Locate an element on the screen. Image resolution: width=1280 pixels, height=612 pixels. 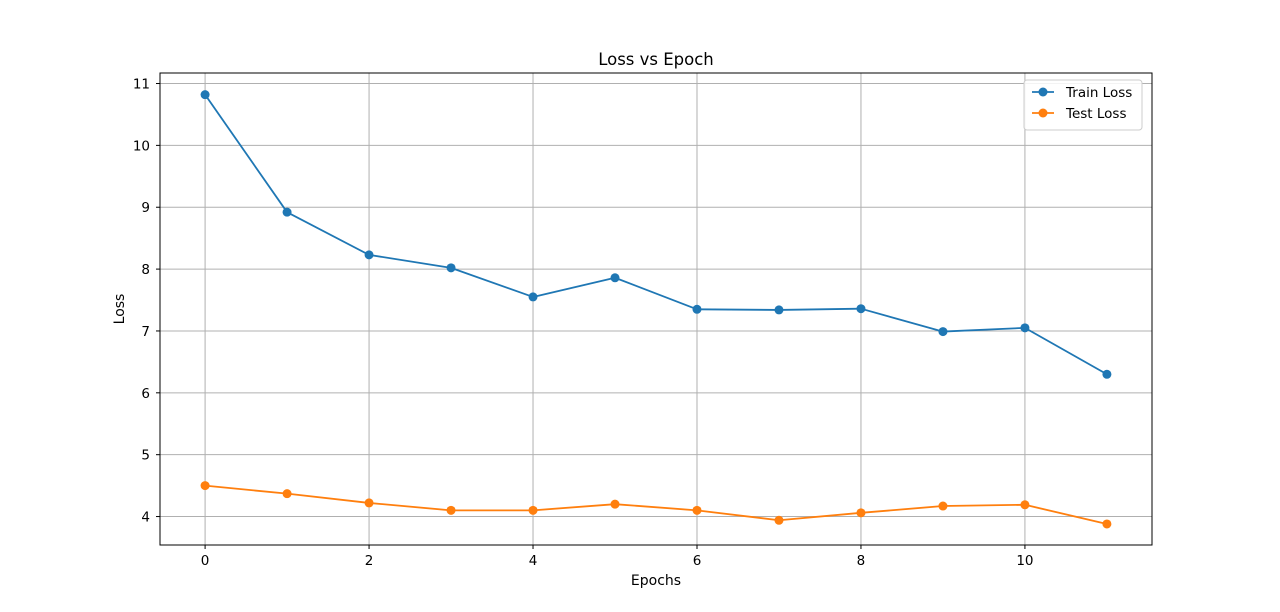
chart-title: Loss vs Epoch is located at coordinates (656, 59).